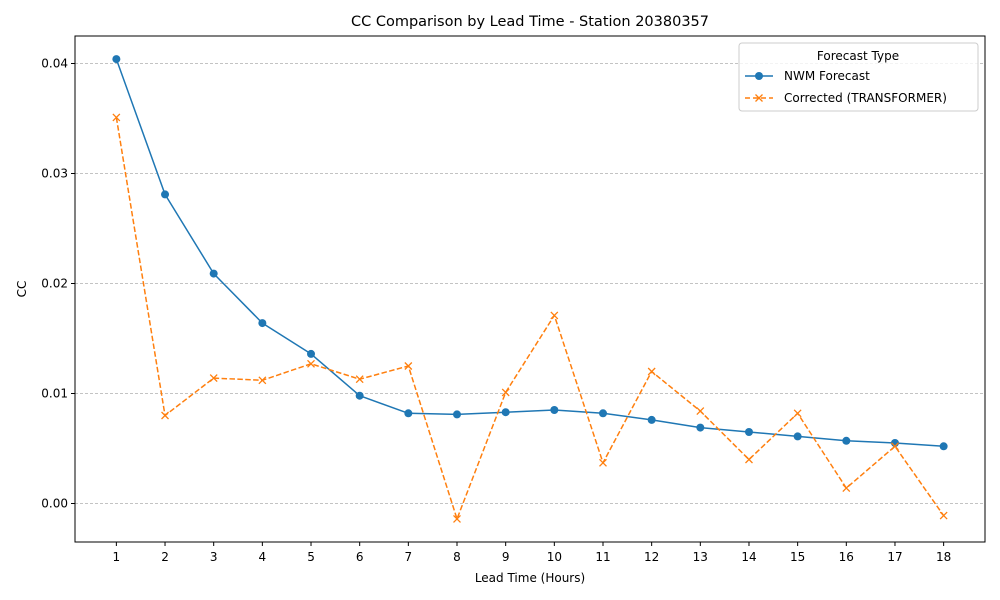 This screenshot has width=1000, height=600. What do you see at coordinates (700, 557) in the screenshot?
I see `x-tick-label: 13` at bounding box center [700, 557].